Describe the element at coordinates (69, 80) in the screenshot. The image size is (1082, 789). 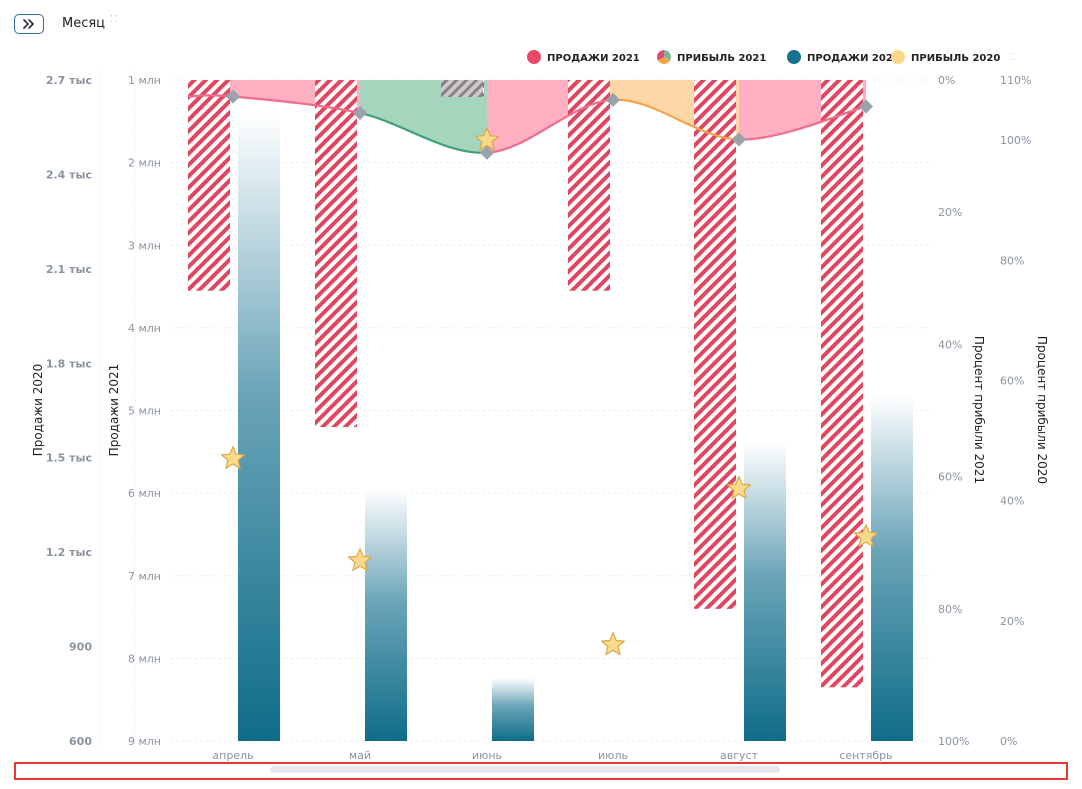
I see `sales-2020-tick-label: 2.7 тыс` at that location.